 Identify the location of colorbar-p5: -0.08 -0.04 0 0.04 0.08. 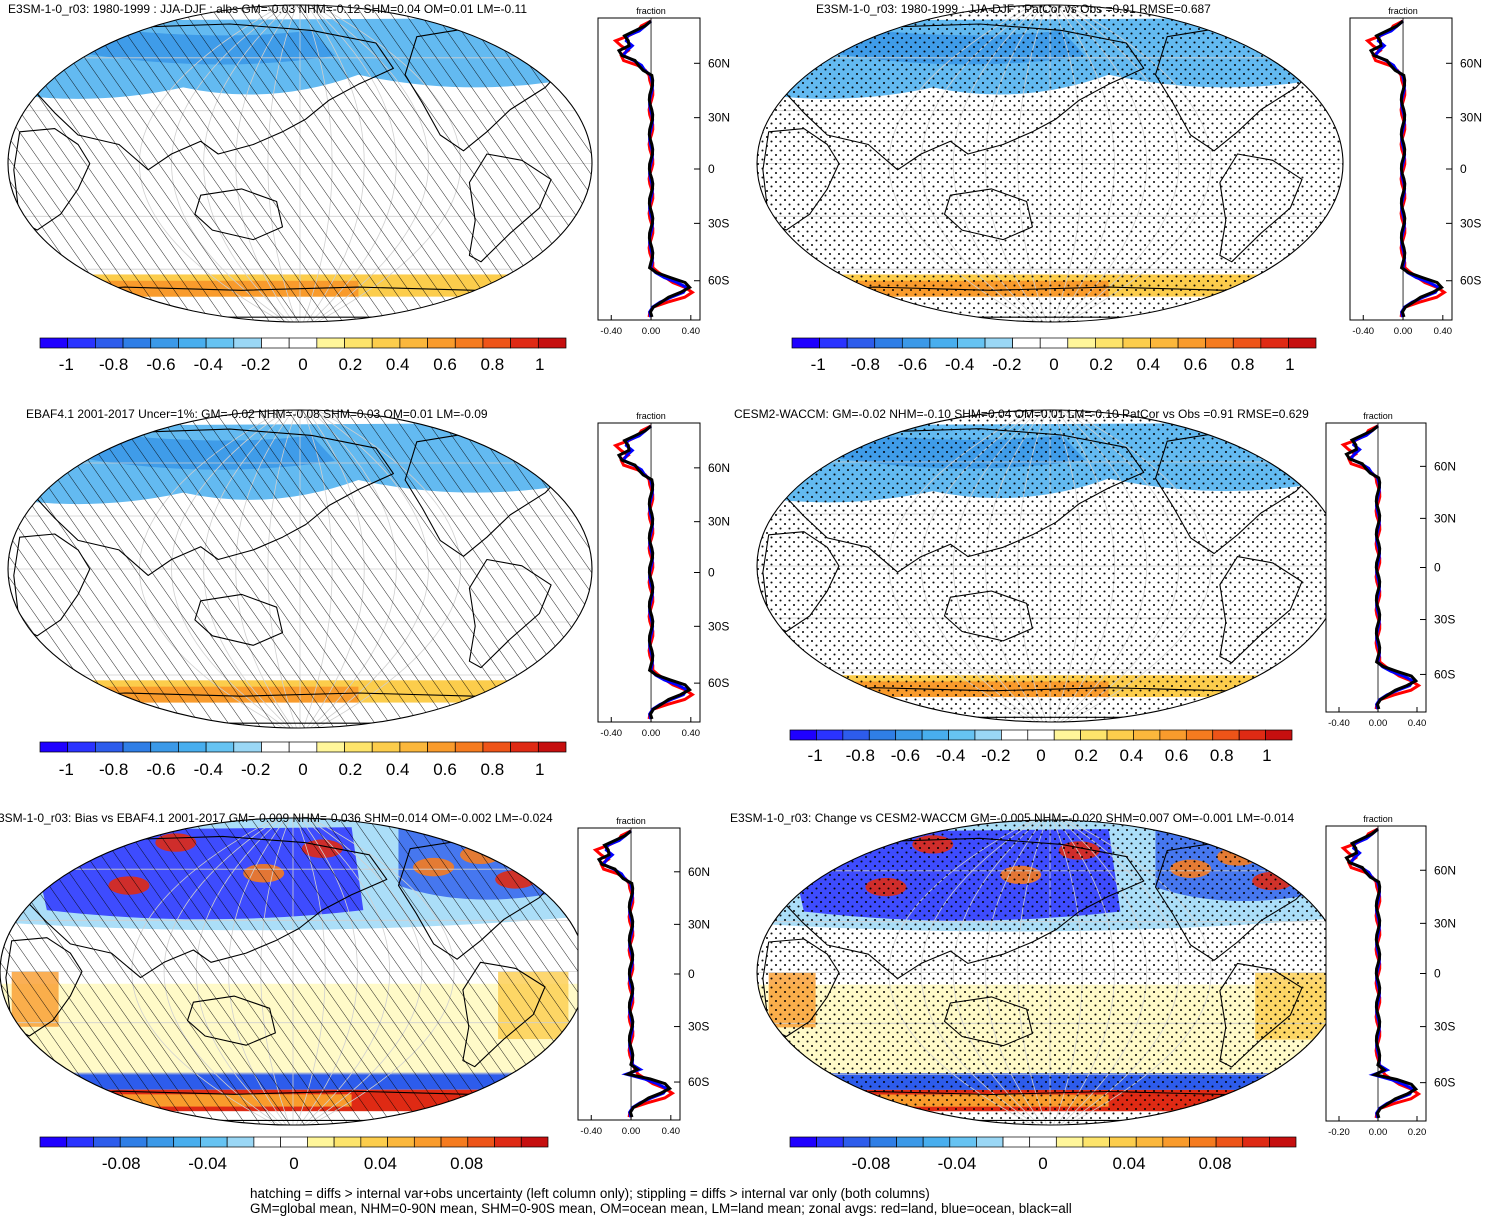
(294, 1154).